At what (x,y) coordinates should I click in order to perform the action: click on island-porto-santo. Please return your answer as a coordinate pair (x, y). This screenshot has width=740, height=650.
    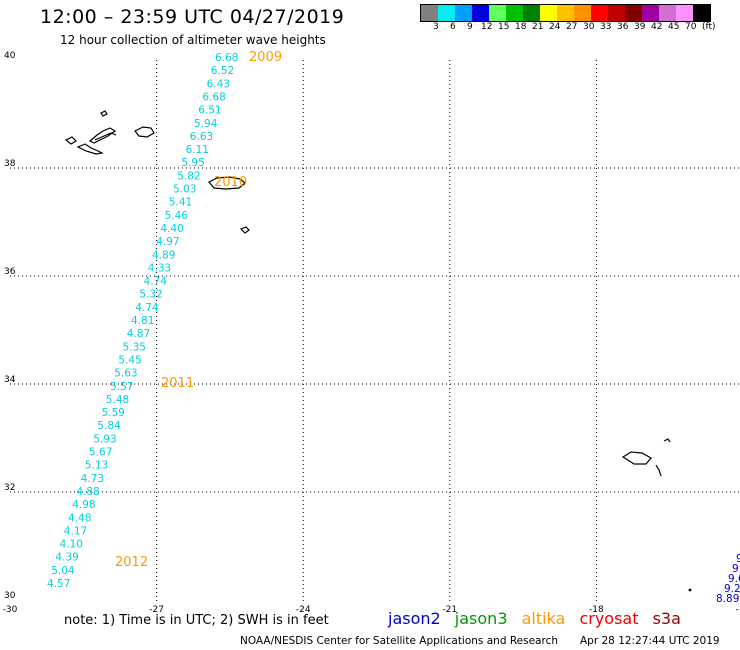
    Looking at the image, I should click on (667, 440).